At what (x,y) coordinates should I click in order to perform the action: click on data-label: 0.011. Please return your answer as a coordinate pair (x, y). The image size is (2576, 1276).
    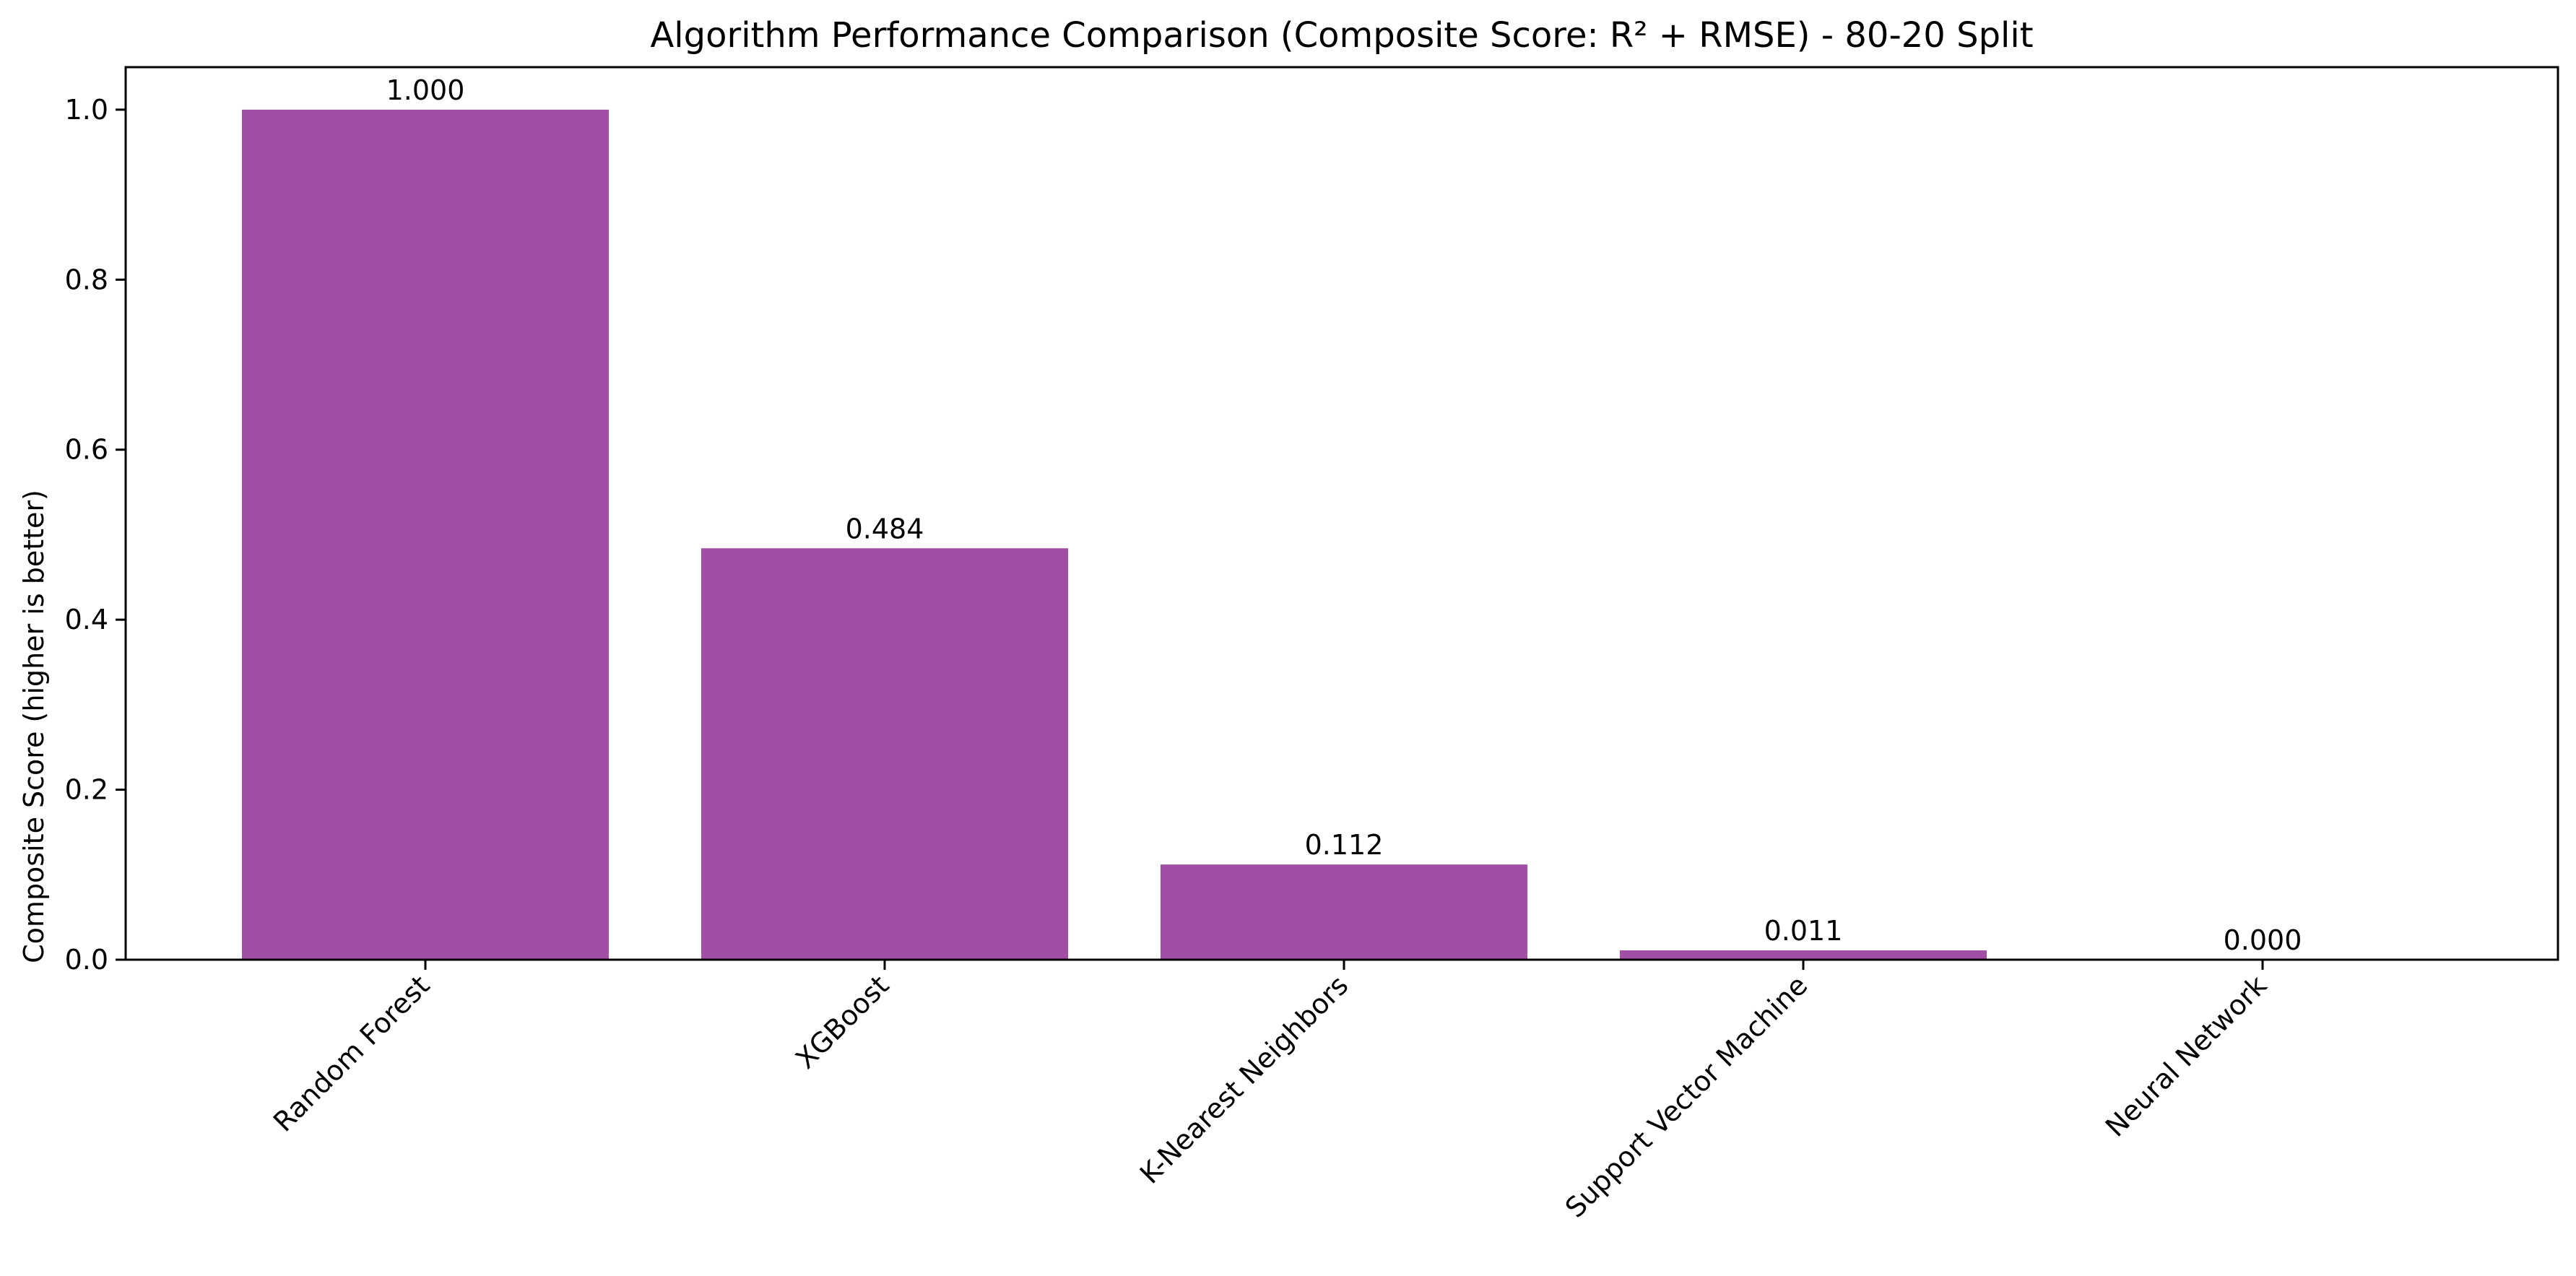
    Looking at the image, I should click on (1803, 931).